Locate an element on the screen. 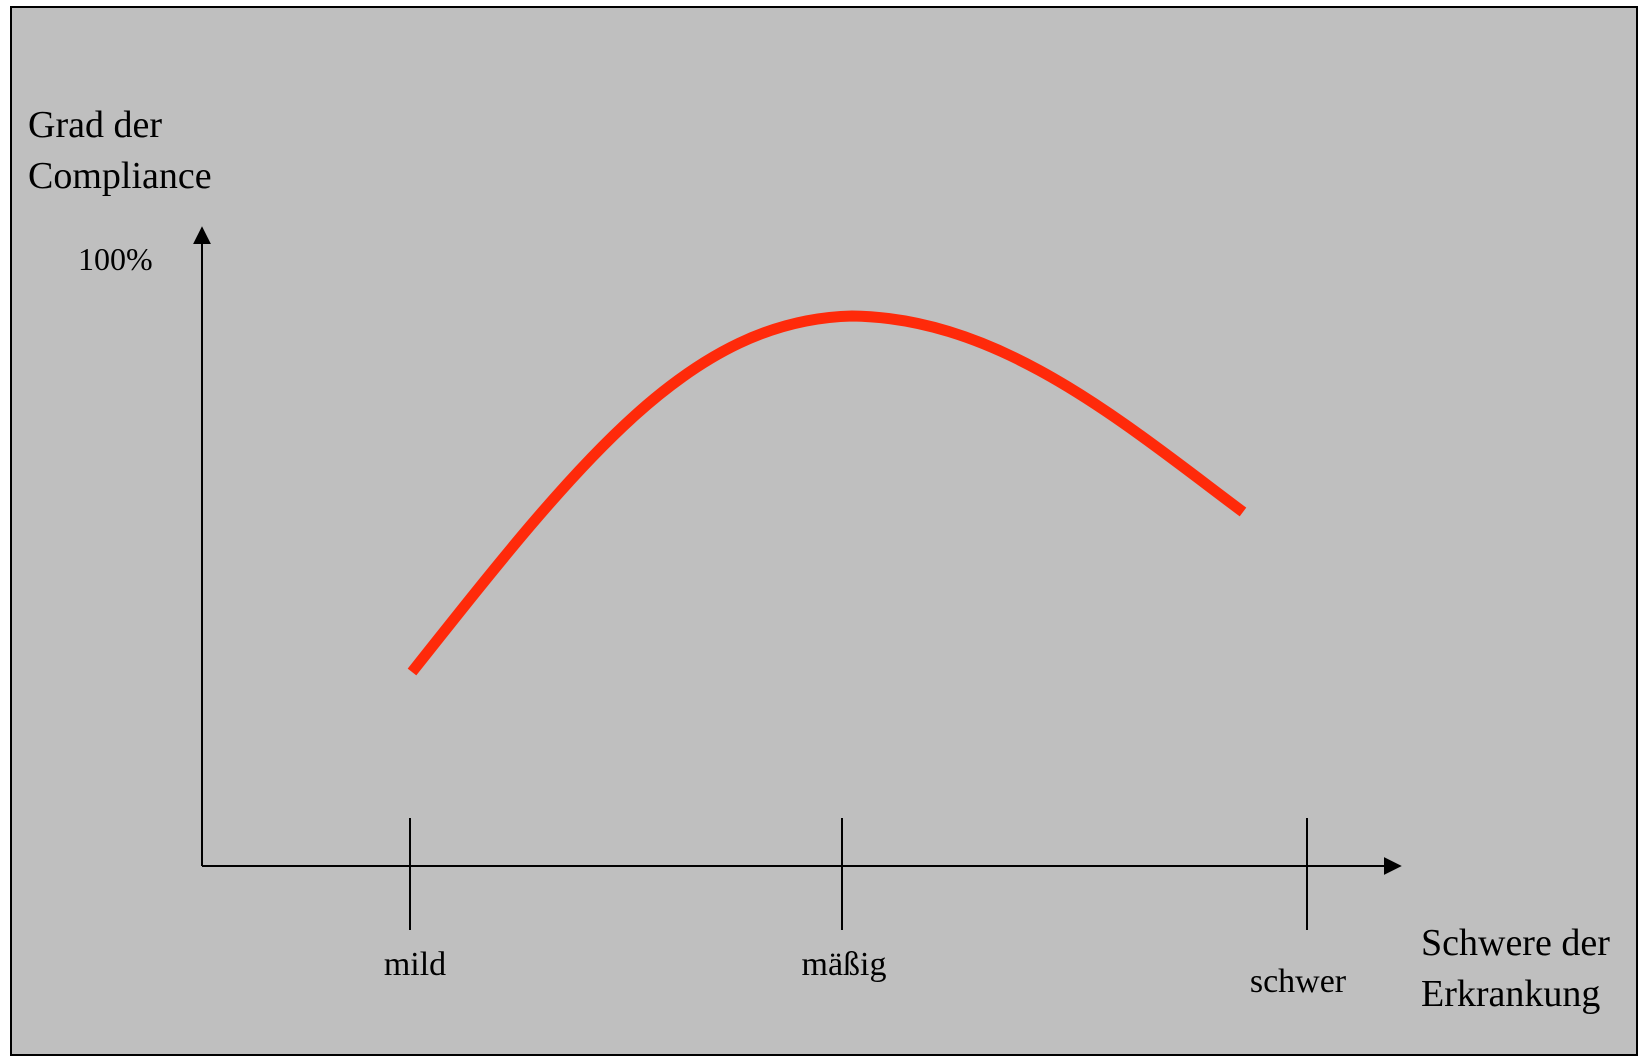  x-tick-label-mild: mild is located at coordinates (415, 964).